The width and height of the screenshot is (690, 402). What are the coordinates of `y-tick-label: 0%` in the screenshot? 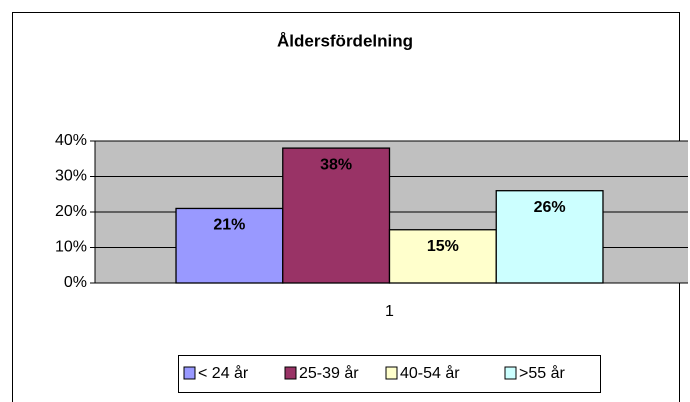 It's located at (75, 282).